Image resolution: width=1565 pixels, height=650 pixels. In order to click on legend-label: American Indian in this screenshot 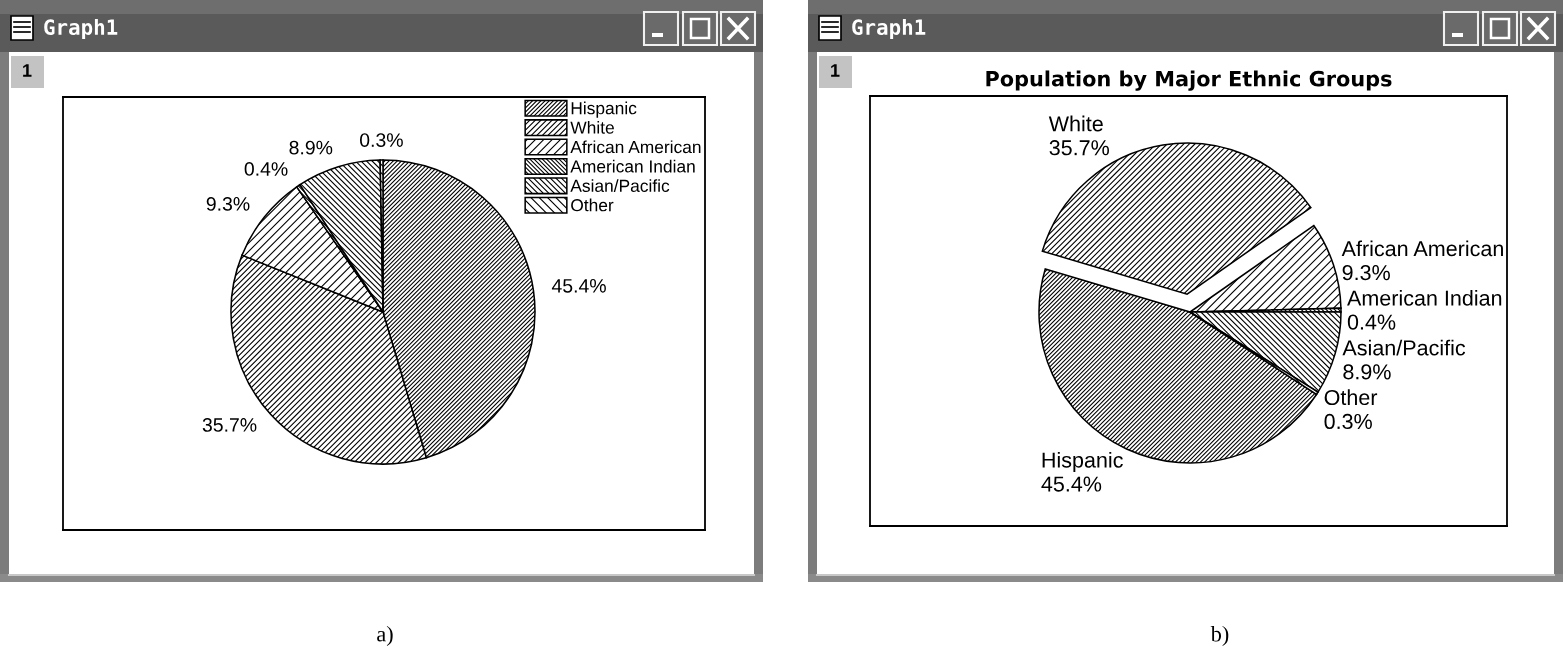, I will do `click(632, 166)`.